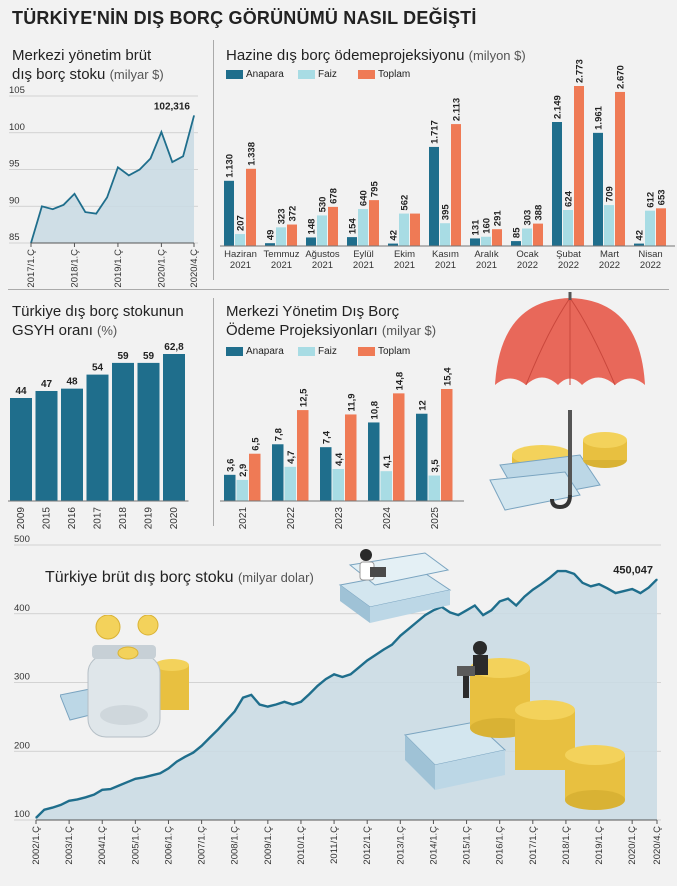  Describe the element at coordinates (339, 459) in the screenshot. I see `bar-value-label: 4,4` at that location.